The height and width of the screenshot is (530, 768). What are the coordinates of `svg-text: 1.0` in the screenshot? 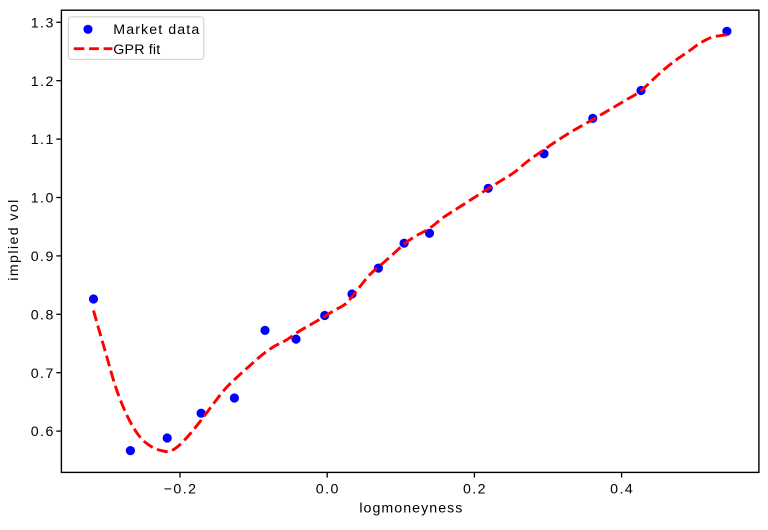 It's located at (43, 199).